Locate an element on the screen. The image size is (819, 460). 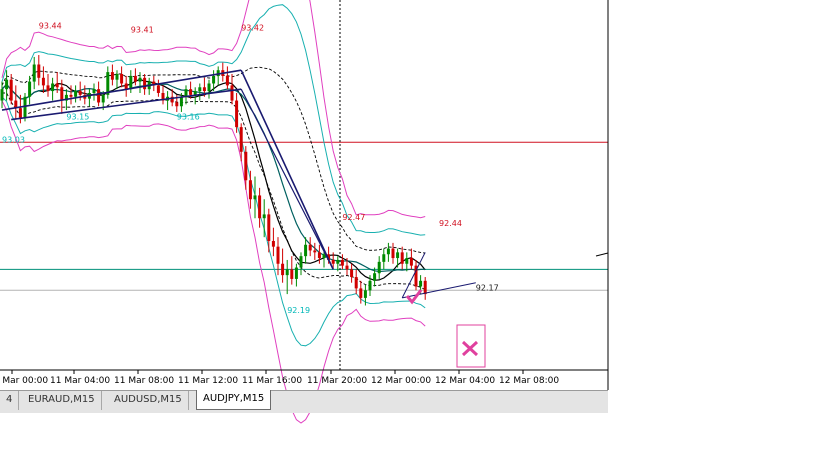
buy-check-icon is located at coordinates (414, 297).